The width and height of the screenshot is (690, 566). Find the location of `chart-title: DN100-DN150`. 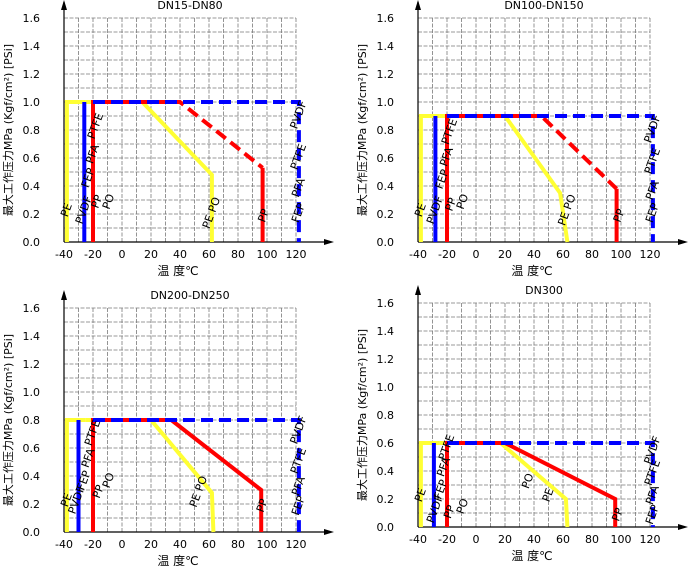

chart-title: DN100-DN150 is located at coordinates (543, 6).